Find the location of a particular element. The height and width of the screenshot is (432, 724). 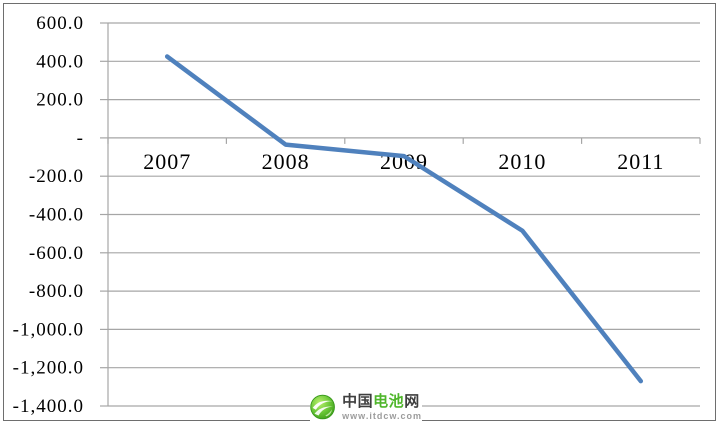

logo-text-block: 中国电池网 www.itdcw.com is located at coordinates (382, 407).